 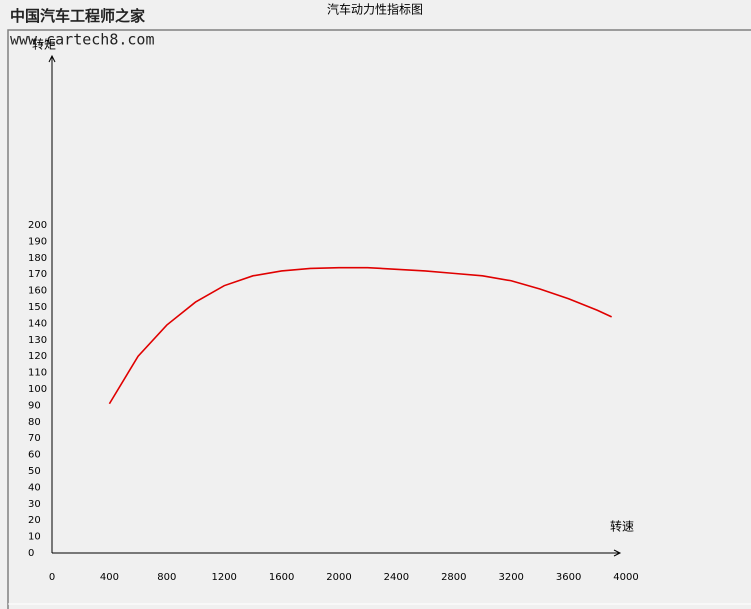 What do you see at coordinates (34, 438) in the screenshot?
I see `y-tick-label: 70` at bounding box center [34, 438].